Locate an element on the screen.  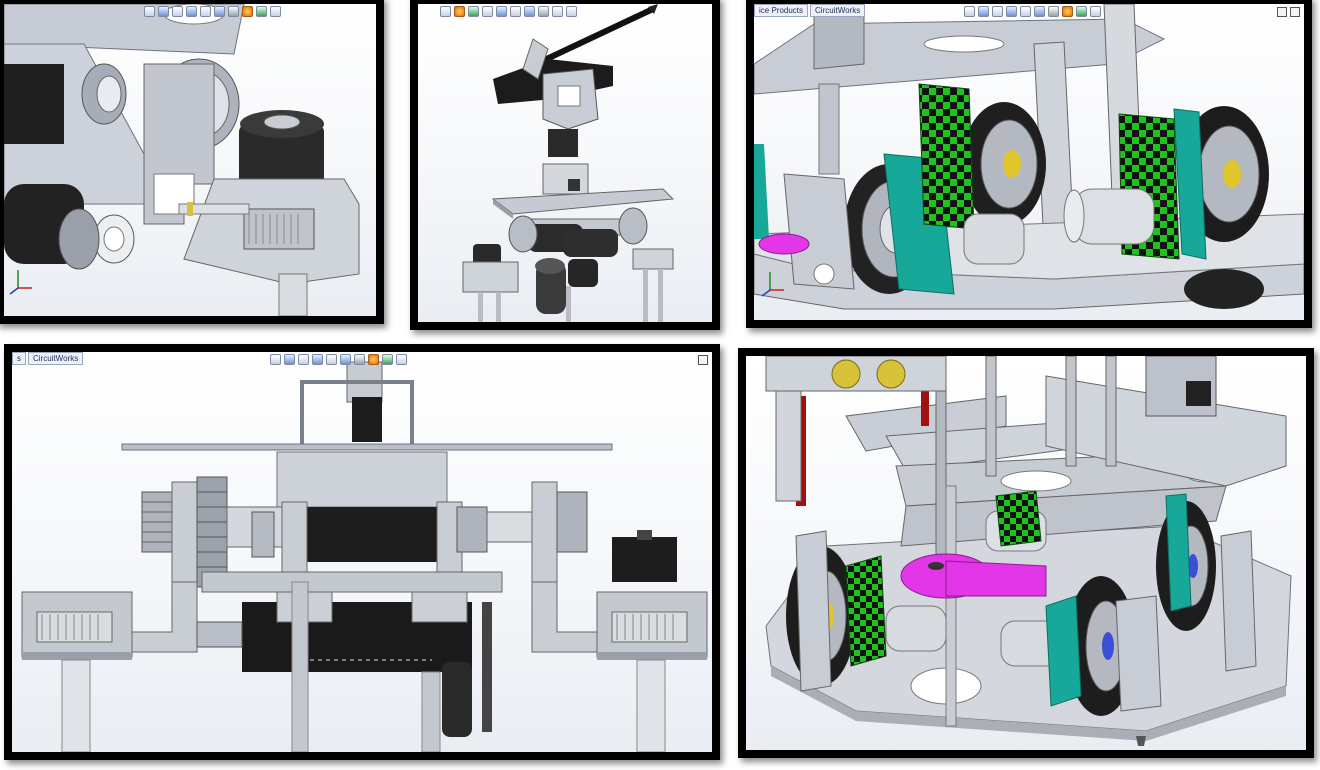
taskpane-tabs-3: ice Products CircuitWorks is located at coordinates (810, 10).